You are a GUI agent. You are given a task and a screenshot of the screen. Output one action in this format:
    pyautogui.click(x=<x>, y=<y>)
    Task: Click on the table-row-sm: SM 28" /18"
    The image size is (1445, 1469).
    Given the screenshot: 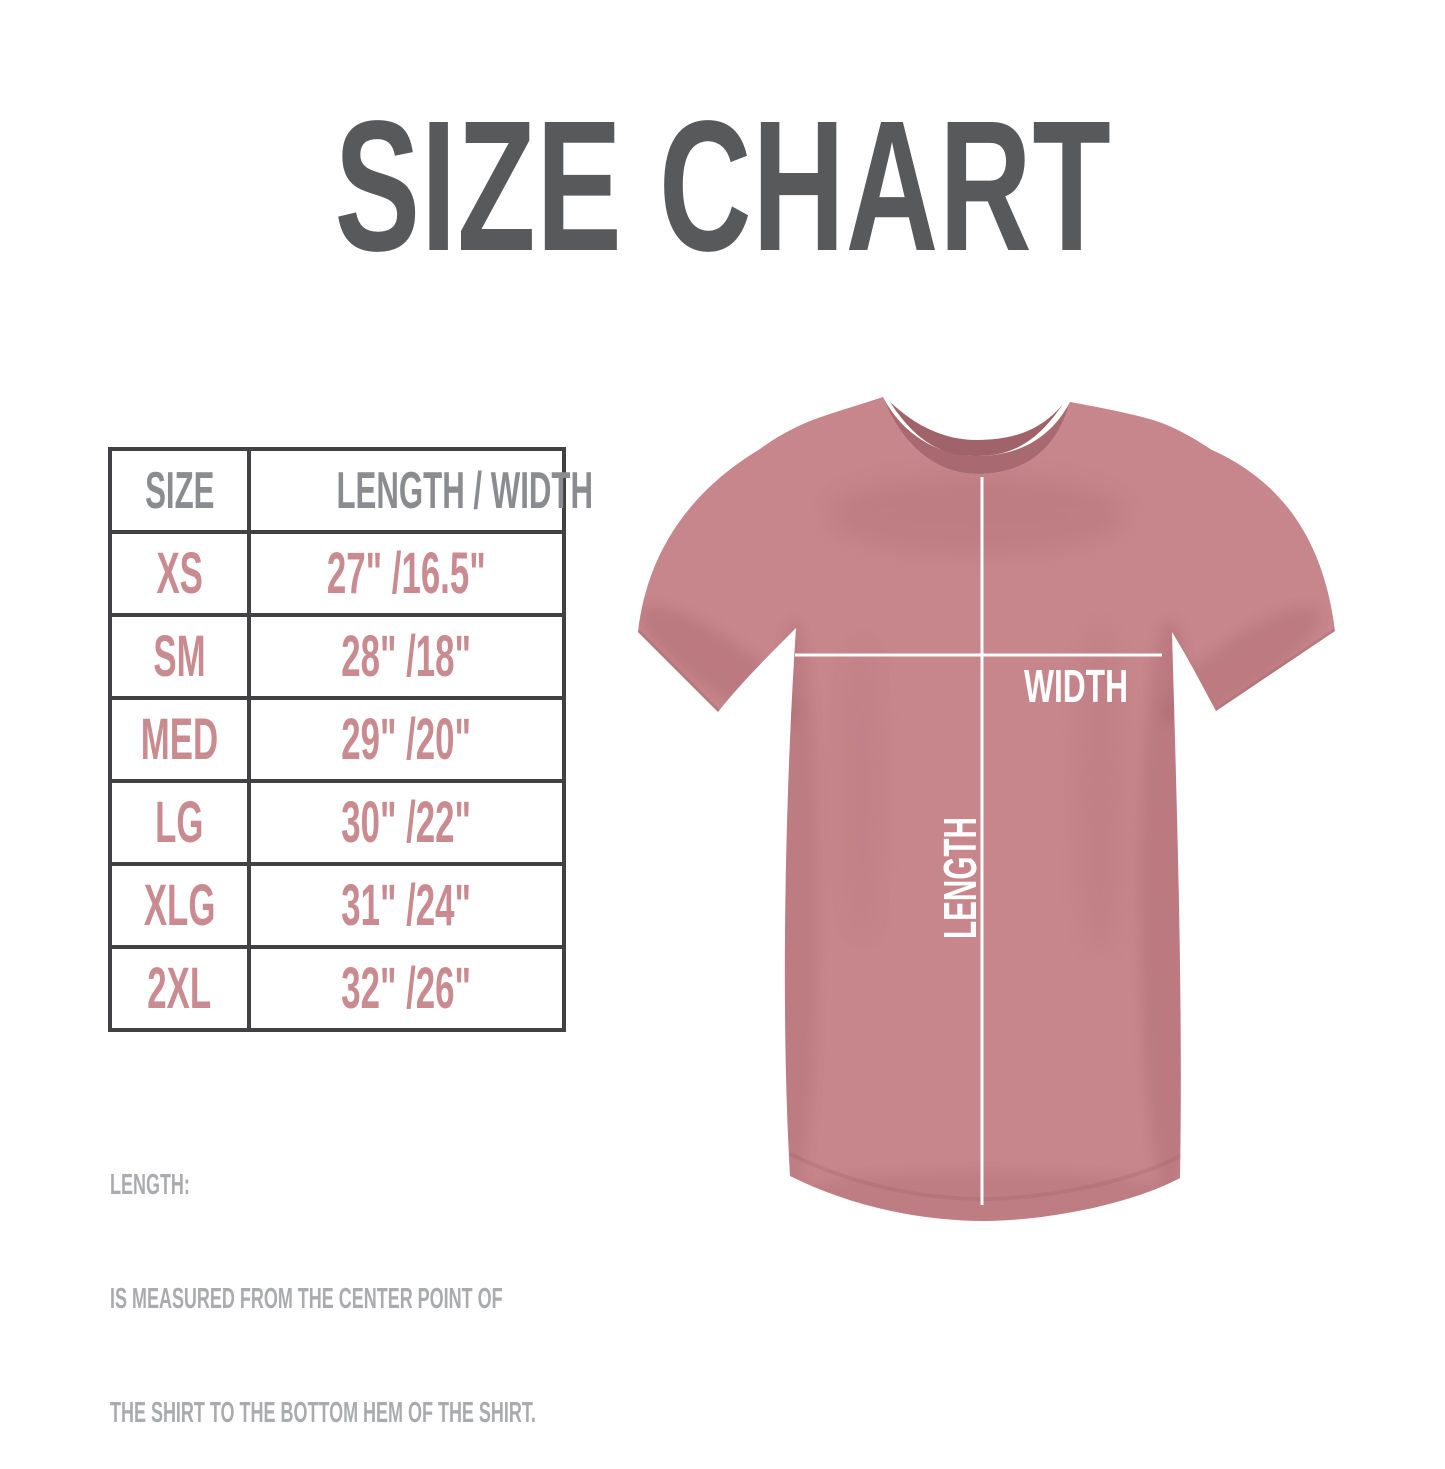 What is the action you would take?
    pyautogui.click(x=337, y=656)
    